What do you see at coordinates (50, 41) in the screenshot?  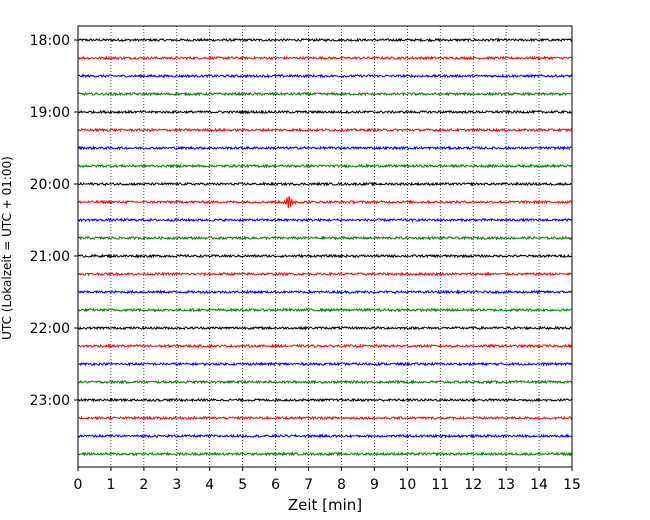 I see `y-tick-label: 18:00` at bounding box center [50, 41].